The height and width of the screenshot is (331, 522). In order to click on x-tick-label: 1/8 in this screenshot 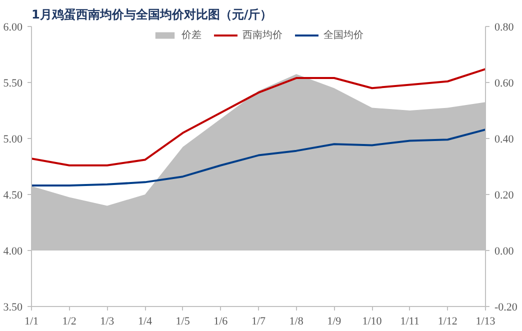, I will do `click(296, 322)`.